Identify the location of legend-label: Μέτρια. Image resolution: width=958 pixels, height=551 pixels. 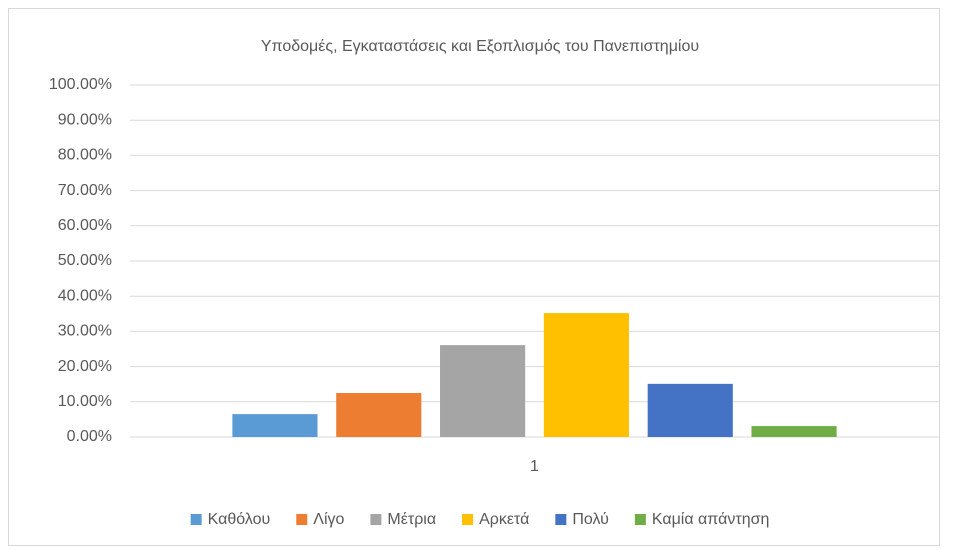
(411, 519).